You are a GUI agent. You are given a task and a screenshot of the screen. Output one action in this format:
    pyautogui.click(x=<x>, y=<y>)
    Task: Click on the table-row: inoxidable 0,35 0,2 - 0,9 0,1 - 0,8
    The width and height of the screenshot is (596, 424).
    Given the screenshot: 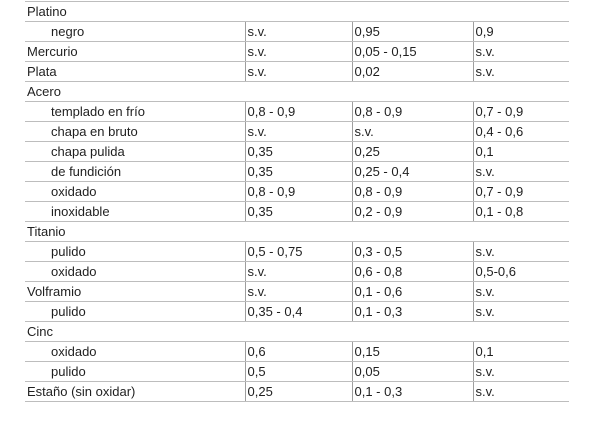 What is the action you would take?
    pyautogui.click(x=297, y=211)
    